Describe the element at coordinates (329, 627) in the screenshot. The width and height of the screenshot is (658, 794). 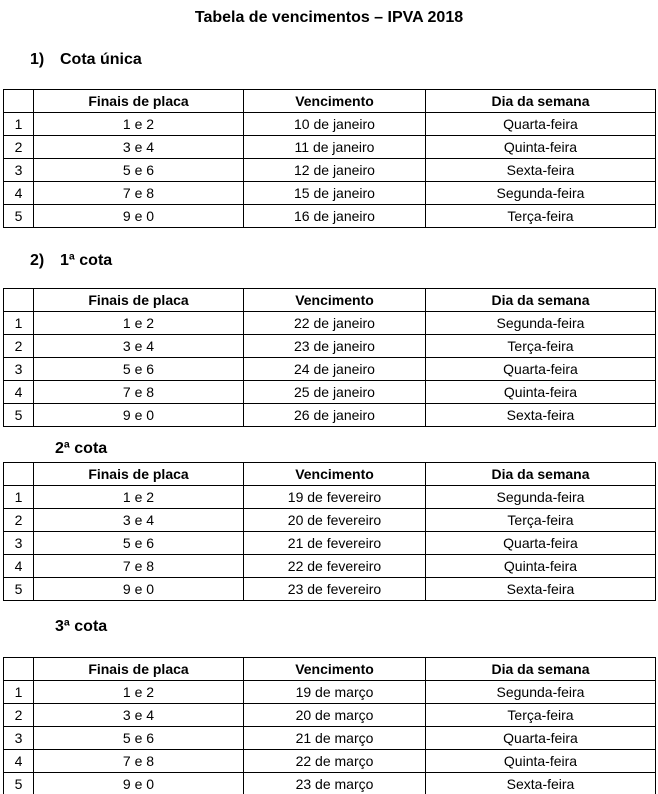
I see `section-heading-3a-cota: 3ª cota` at that location.